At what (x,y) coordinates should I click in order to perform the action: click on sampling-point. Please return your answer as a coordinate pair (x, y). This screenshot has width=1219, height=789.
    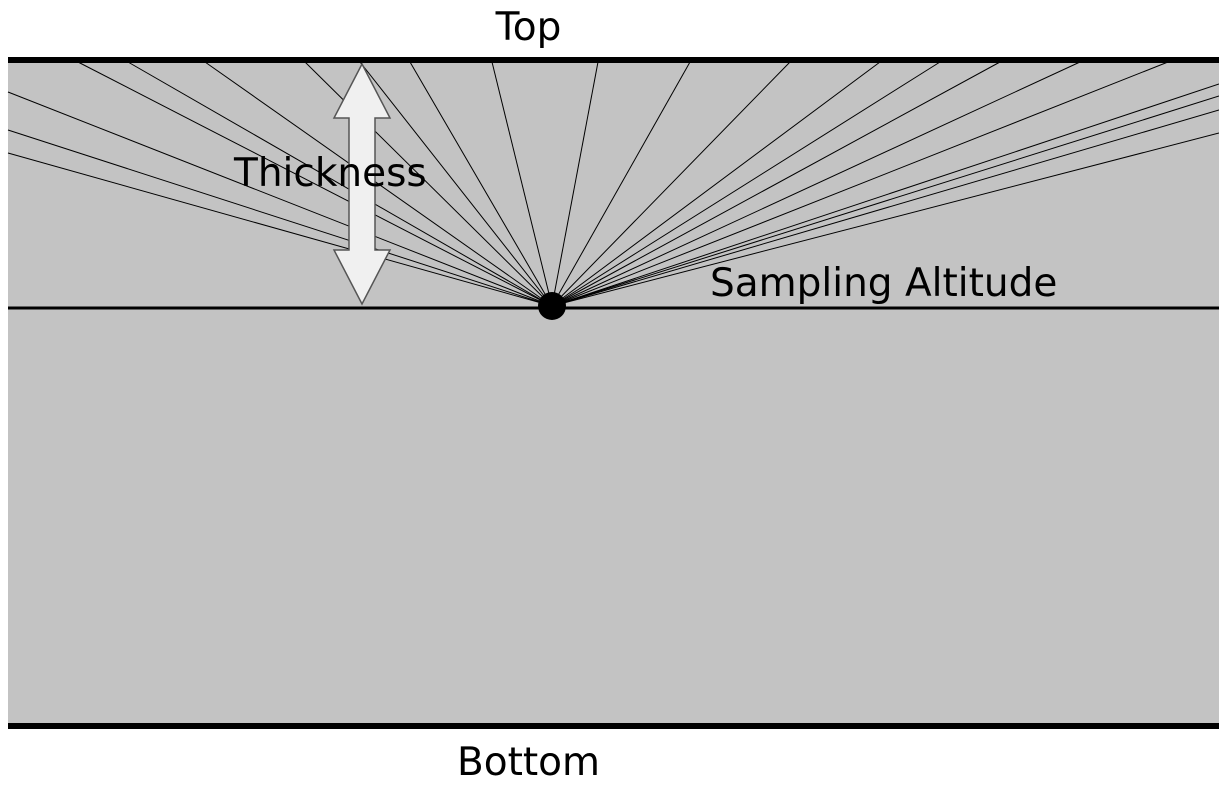
    Looking at the image, I should click on (552, 306).